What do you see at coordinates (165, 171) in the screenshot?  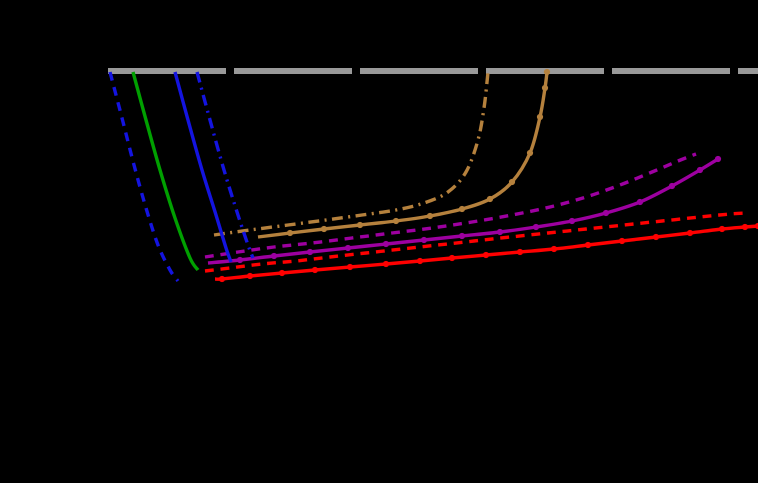 I see `series-line-green-solid` at bounding box center [165, 171].